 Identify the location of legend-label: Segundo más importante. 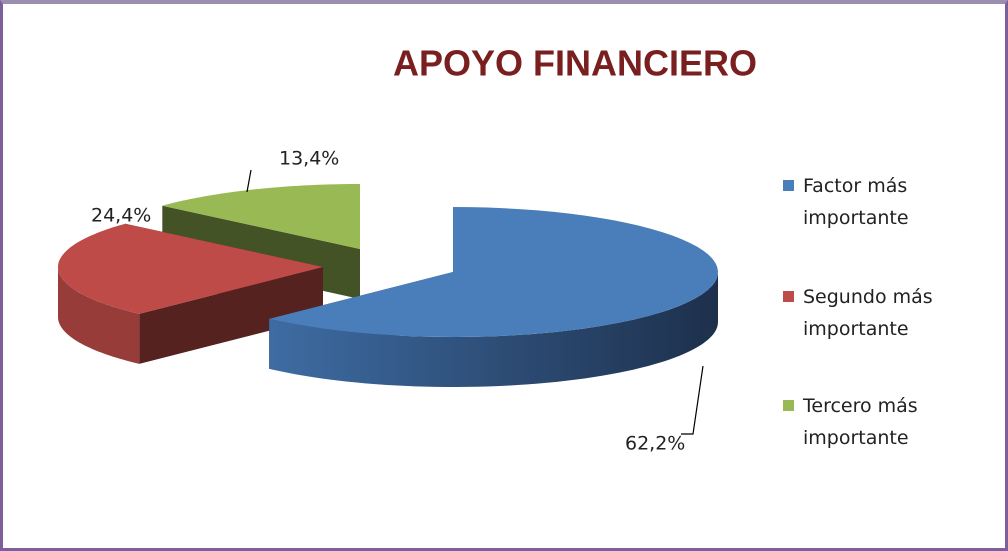
(868, 313).